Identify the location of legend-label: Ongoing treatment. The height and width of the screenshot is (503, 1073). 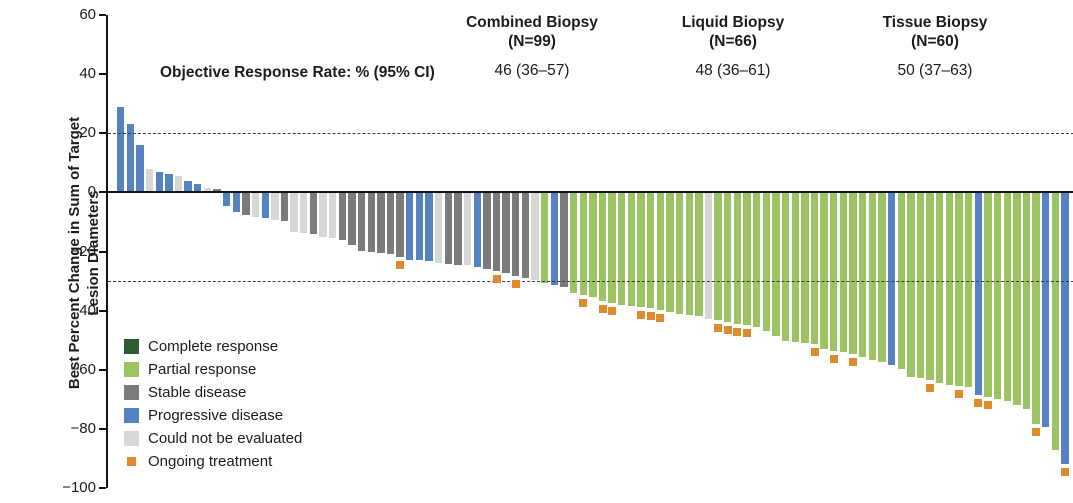
(210, 461).